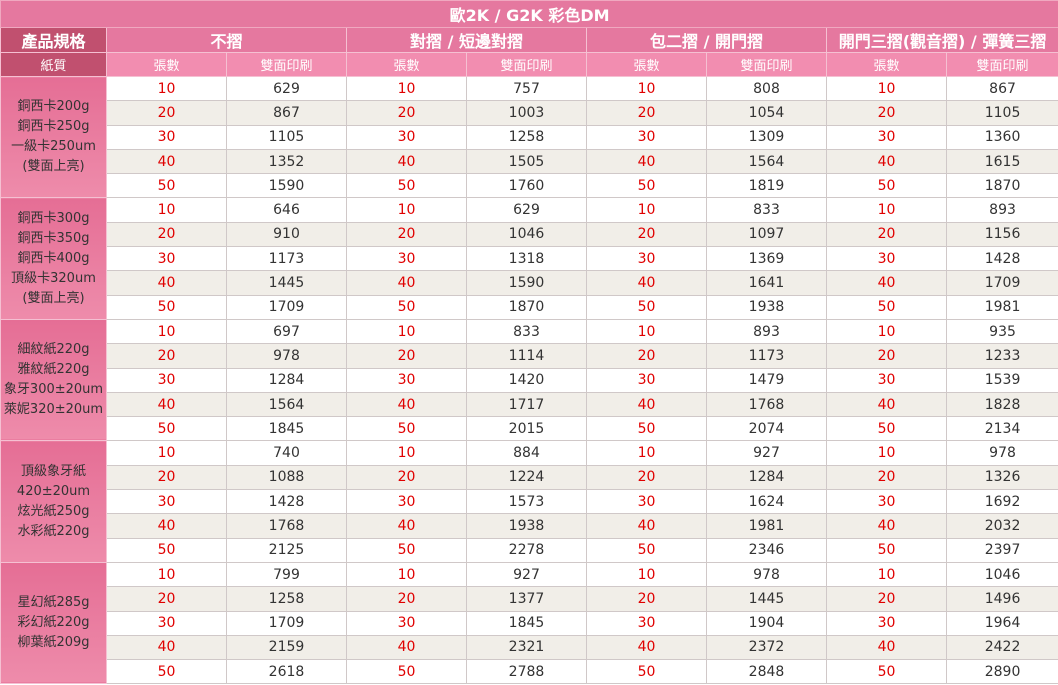  I want to click on table-row: 20 910 20 1046 20 1097 20 1156, so click(529, 234).